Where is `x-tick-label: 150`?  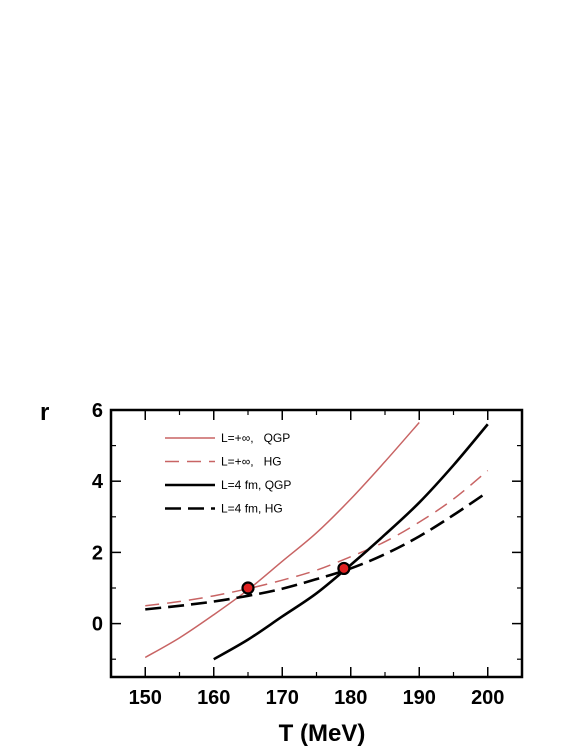 x-tick-label: 150 is located at coordinates (145, 698).